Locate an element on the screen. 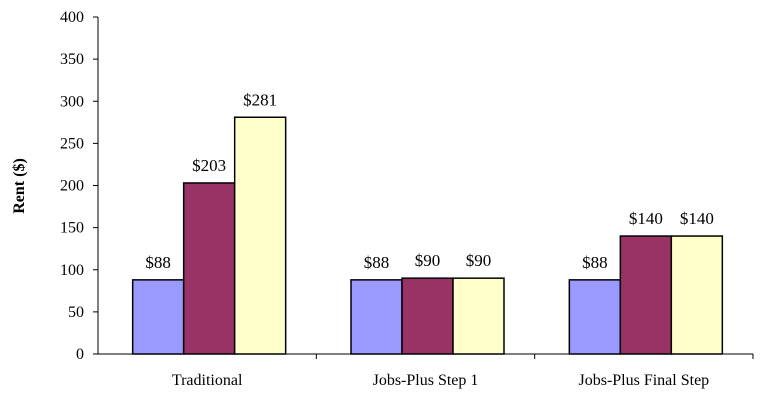 The image size is (773, 399). y-tick-label: 0 is located at coordinates (80, 354).